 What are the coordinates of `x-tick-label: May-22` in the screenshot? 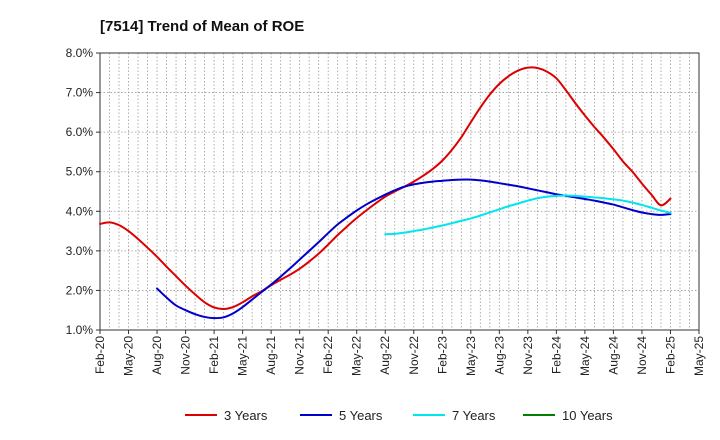 It's located at (357, 356).